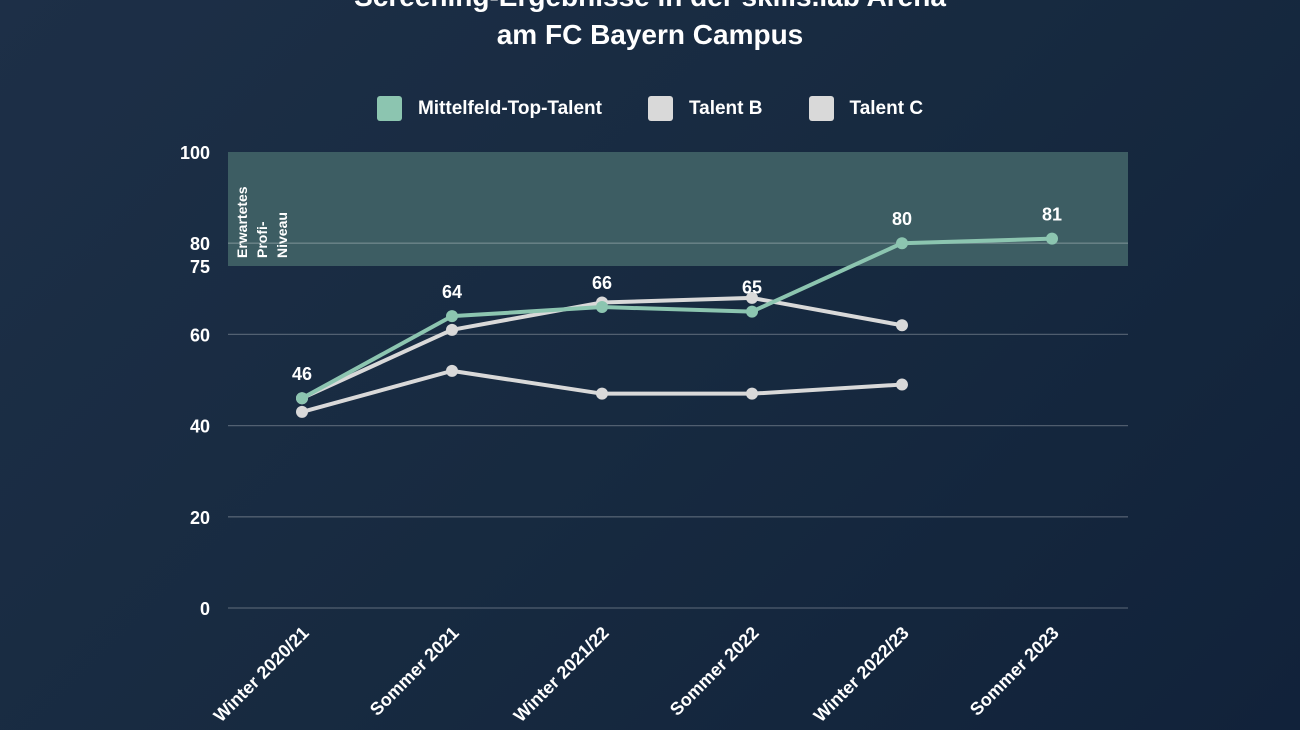 This screenshot has width=1300, height=730. I want to click on title-line-2: am FC Bayern Campus, so click(650, 34).